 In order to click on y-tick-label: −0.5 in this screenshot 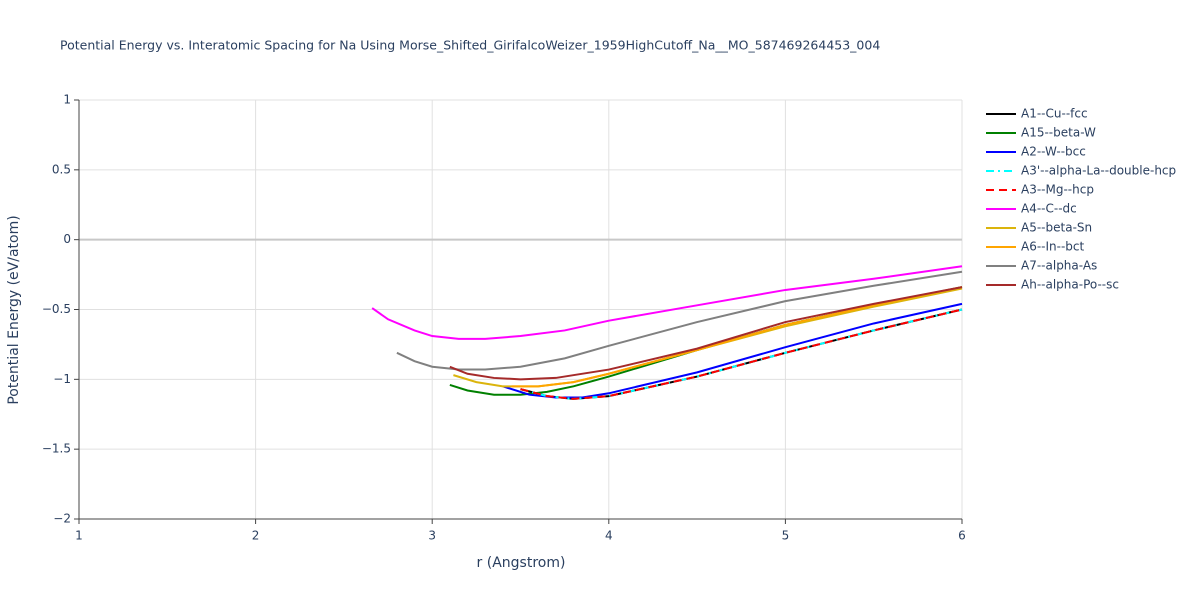, I will do `click(56, 309)`.